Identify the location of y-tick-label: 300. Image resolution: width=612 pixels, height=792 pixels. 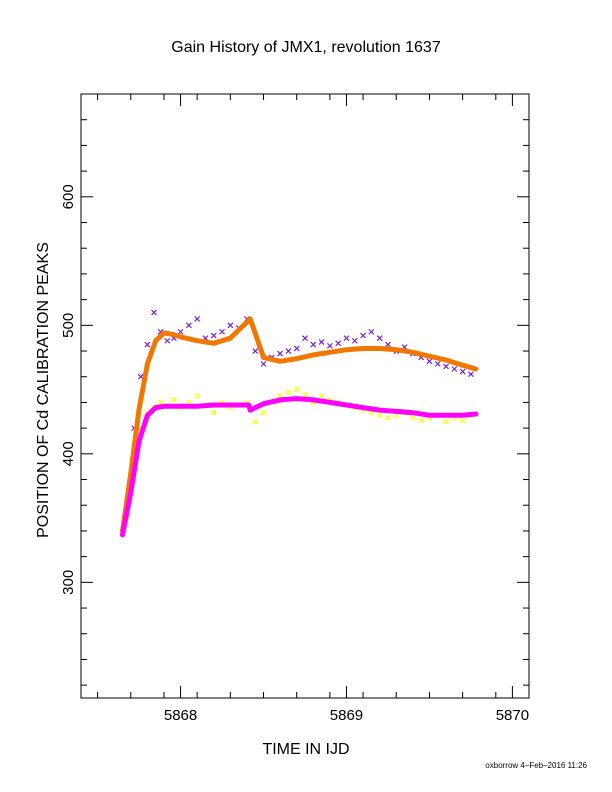
(68, 582).